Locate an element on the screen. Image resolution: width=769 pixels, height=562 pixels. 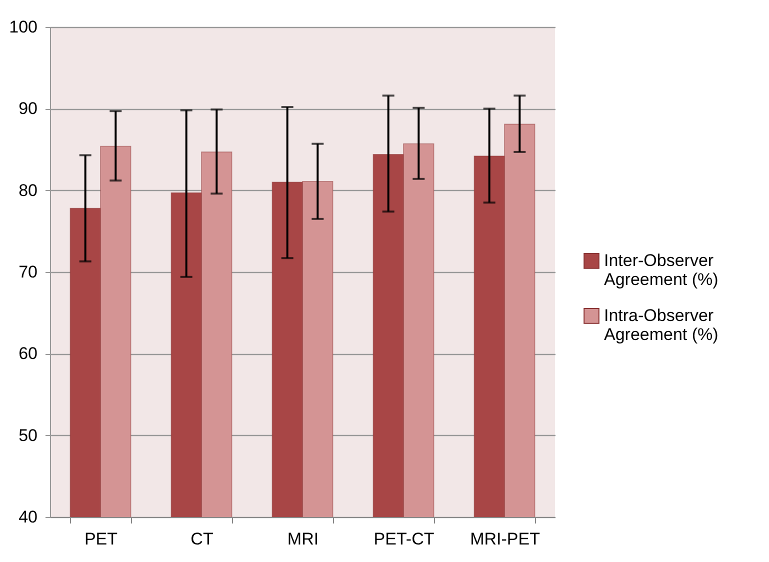
x-tick-label: PET-CT is located at coordinates (404, 539).